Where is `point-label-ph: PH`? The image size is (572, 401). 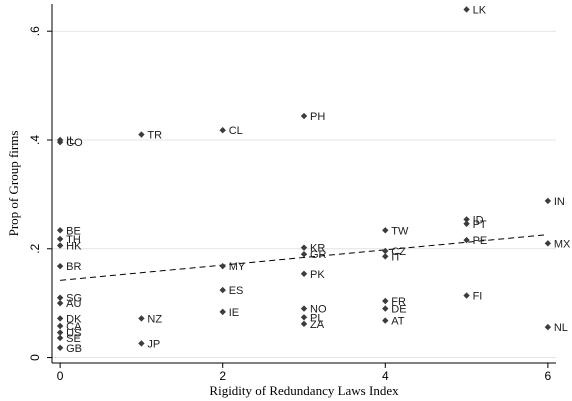 point-label-ph: PH is located at coordinates (317, 117).